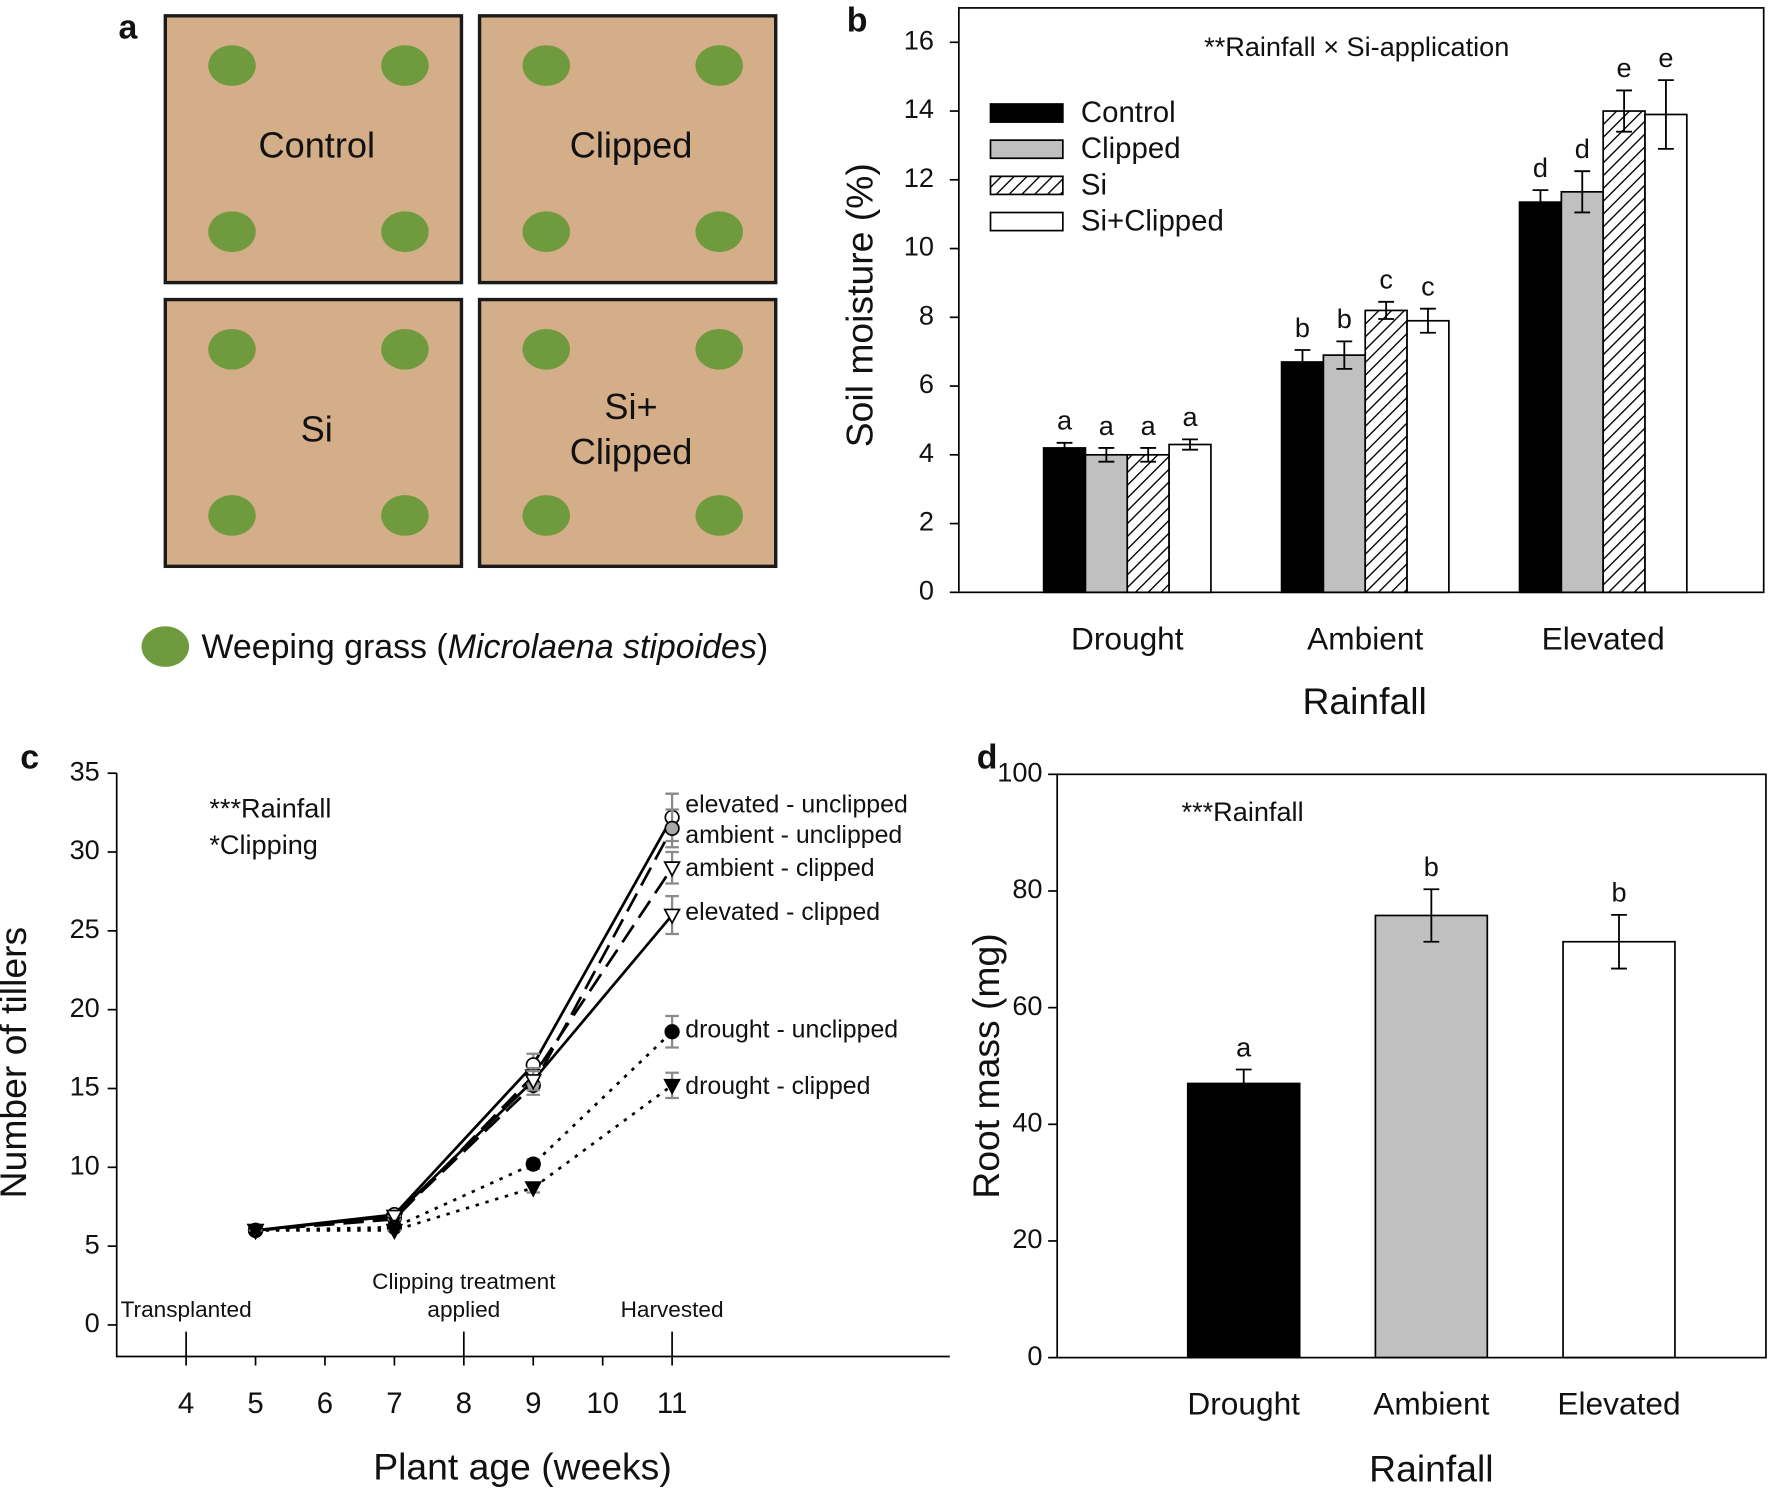 The height and width of the screenshot is (1491, 1773). I want to click on legend-part: Weeping grass (, so click(324, 647).